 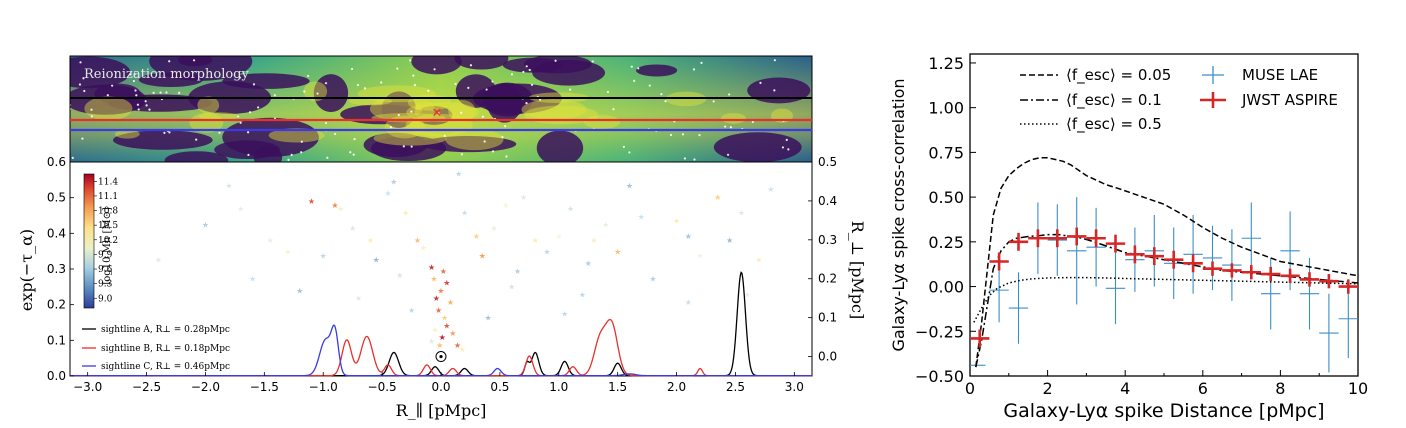 What do you see at coordinates (939, 331) in the screenshot?
I see `right-y-tick-label: −0.25` at bounding box center [939, 331].